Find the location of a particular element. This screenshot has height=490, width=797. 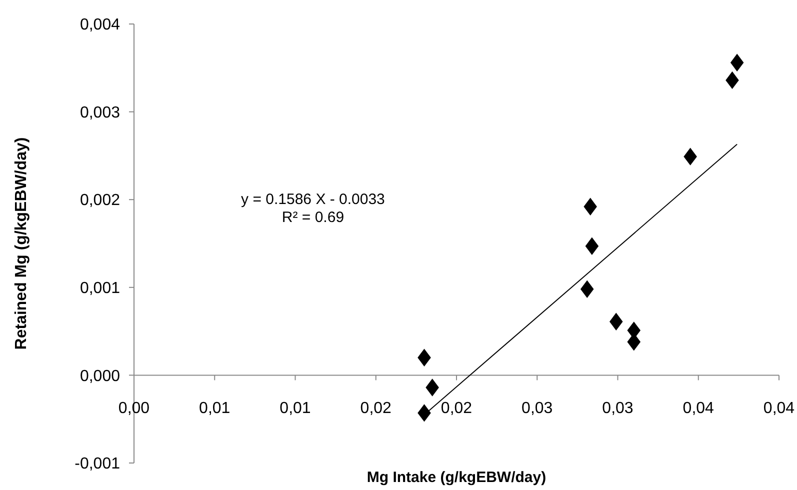

annotation: y = 0.1586 X - 0.0033 is located at coordinates (313, 199).